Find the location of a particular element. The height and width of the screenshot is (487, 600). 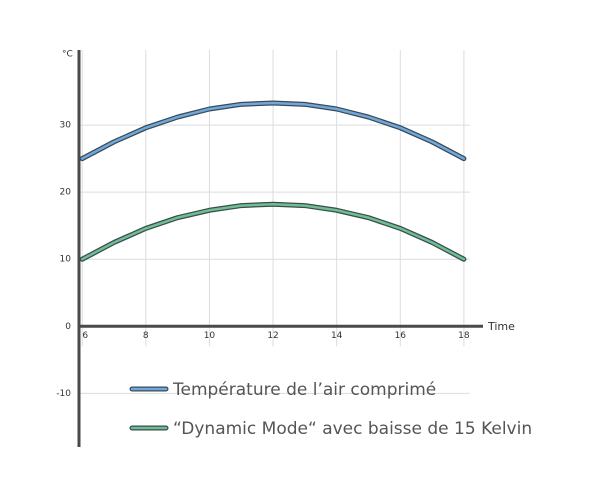

y-axis-label: °C is located at coordinates (67, 55).